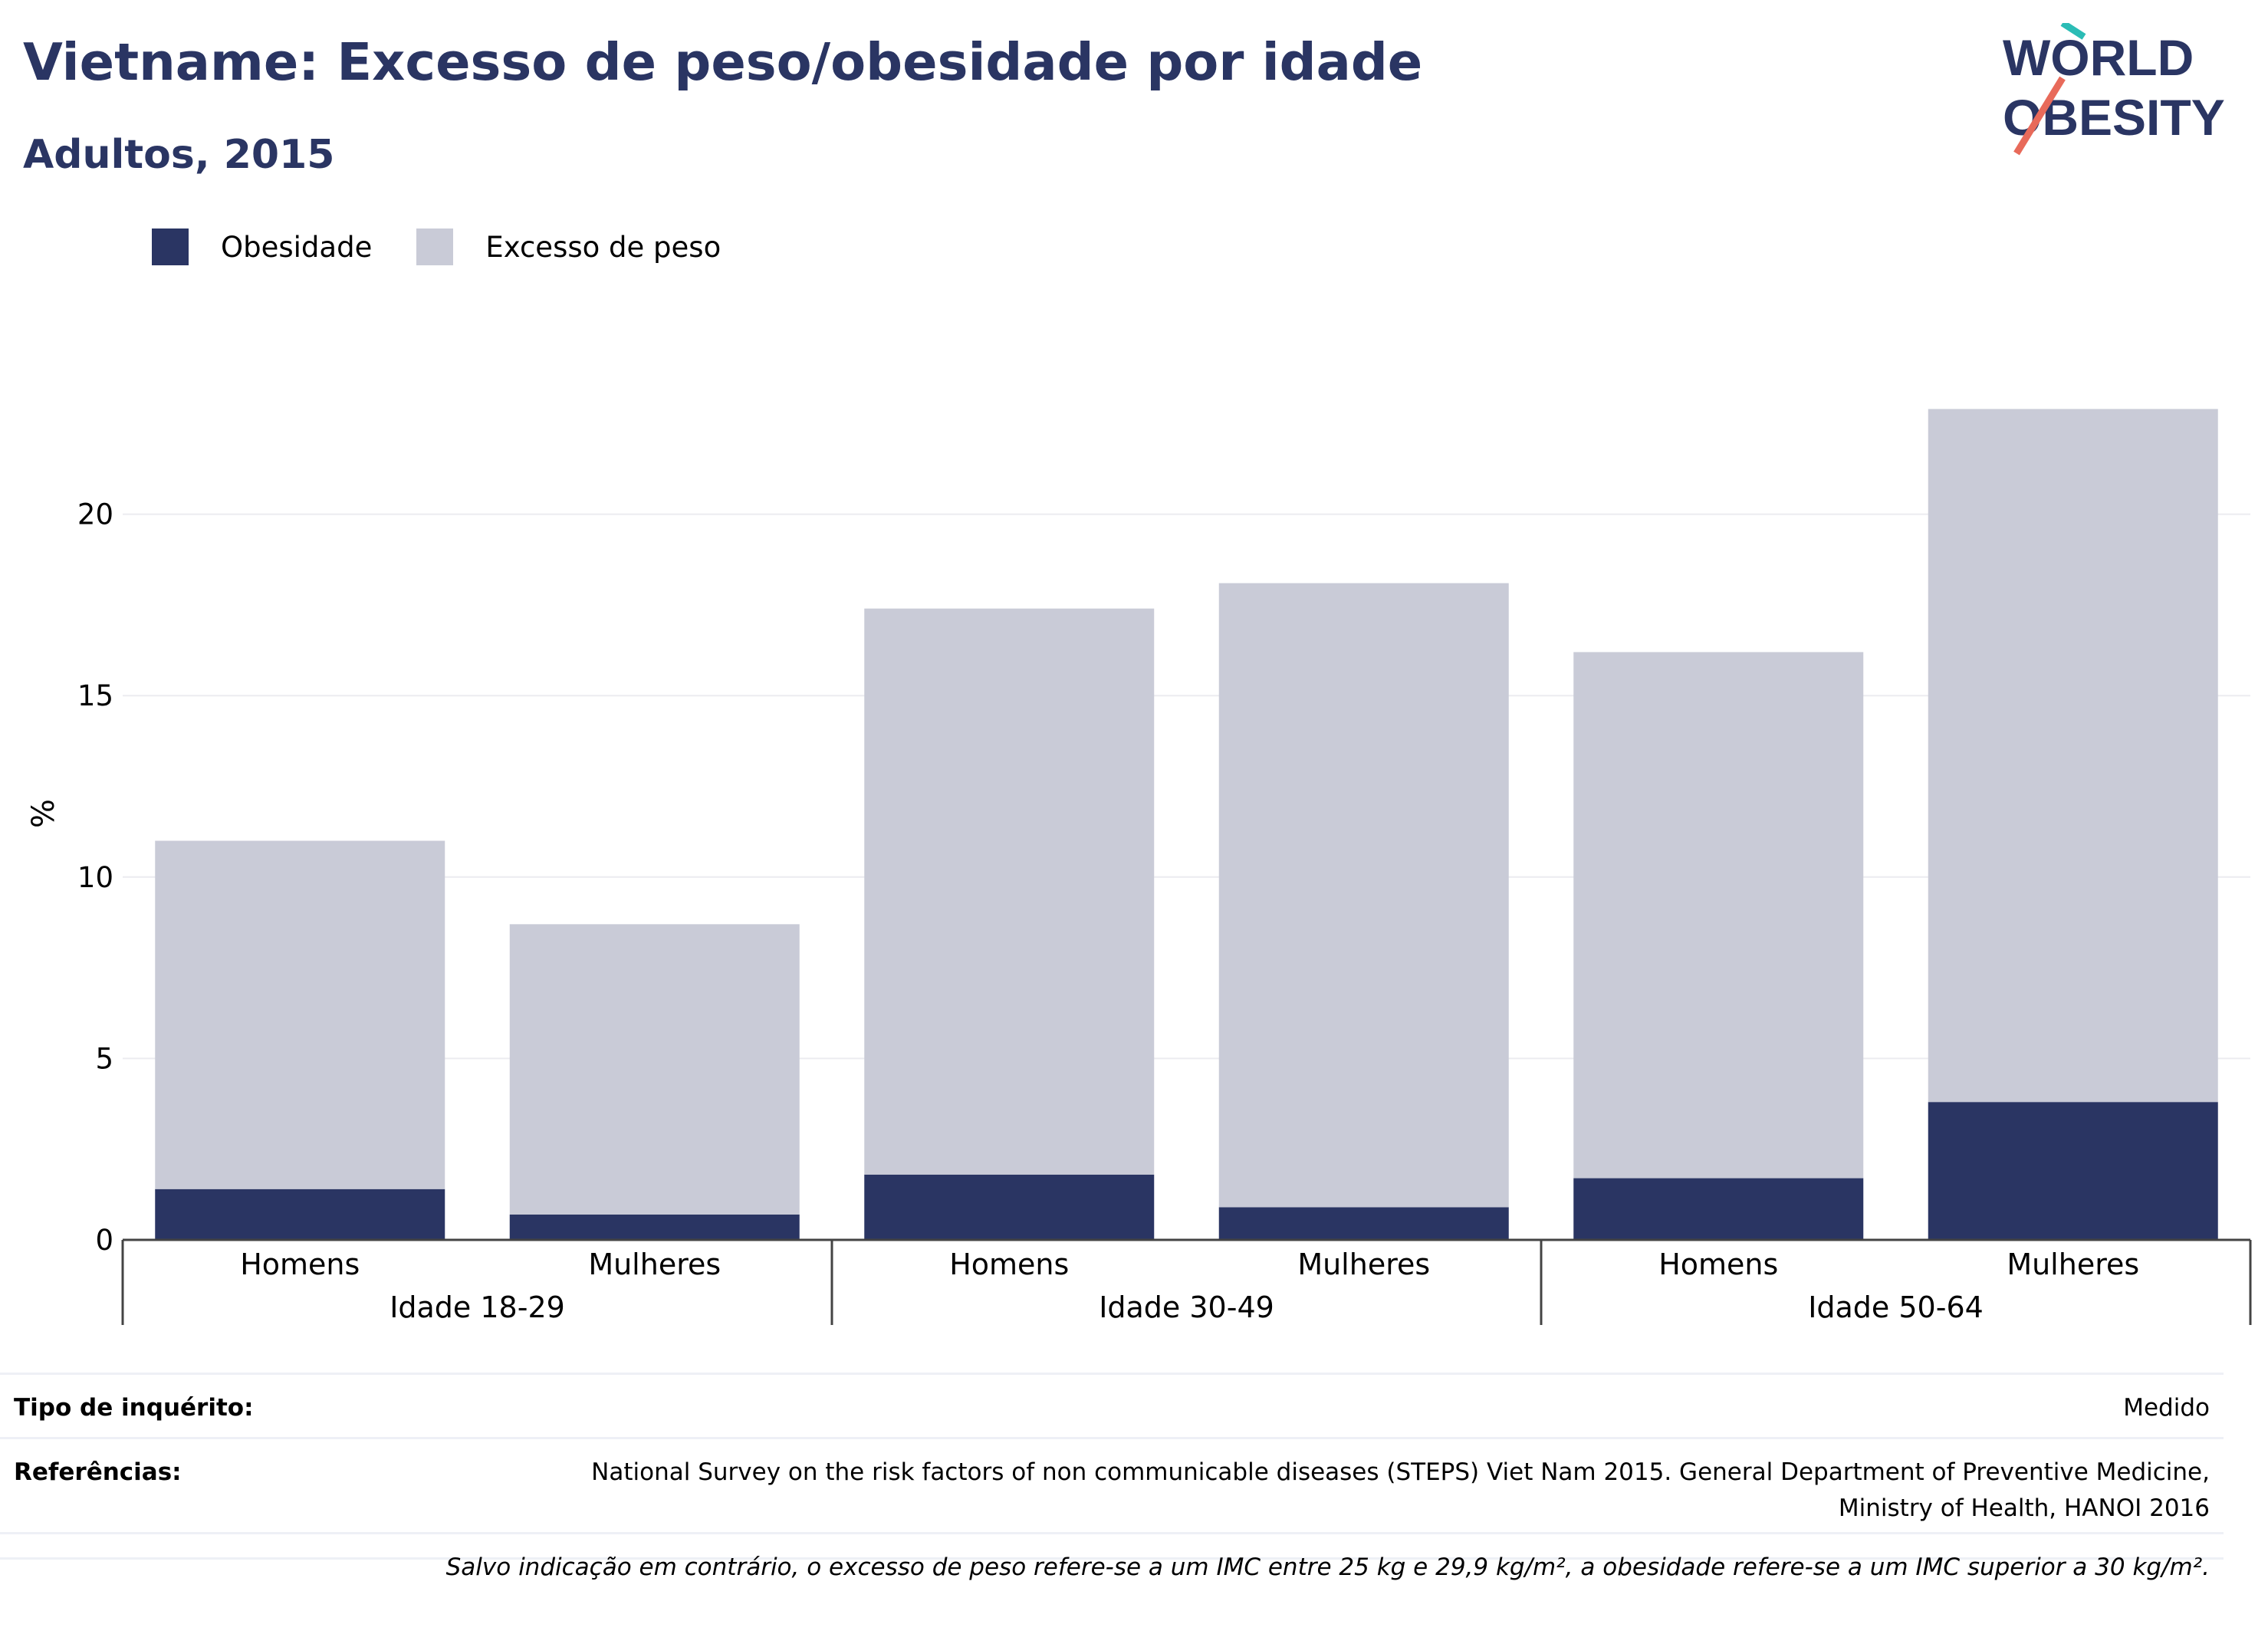 The width and height of the screenshot is (2268, 1634). Describe the element at coordinates (2098, 58) in the screenshot. I see `logo-text-world: WORLD` at that location.